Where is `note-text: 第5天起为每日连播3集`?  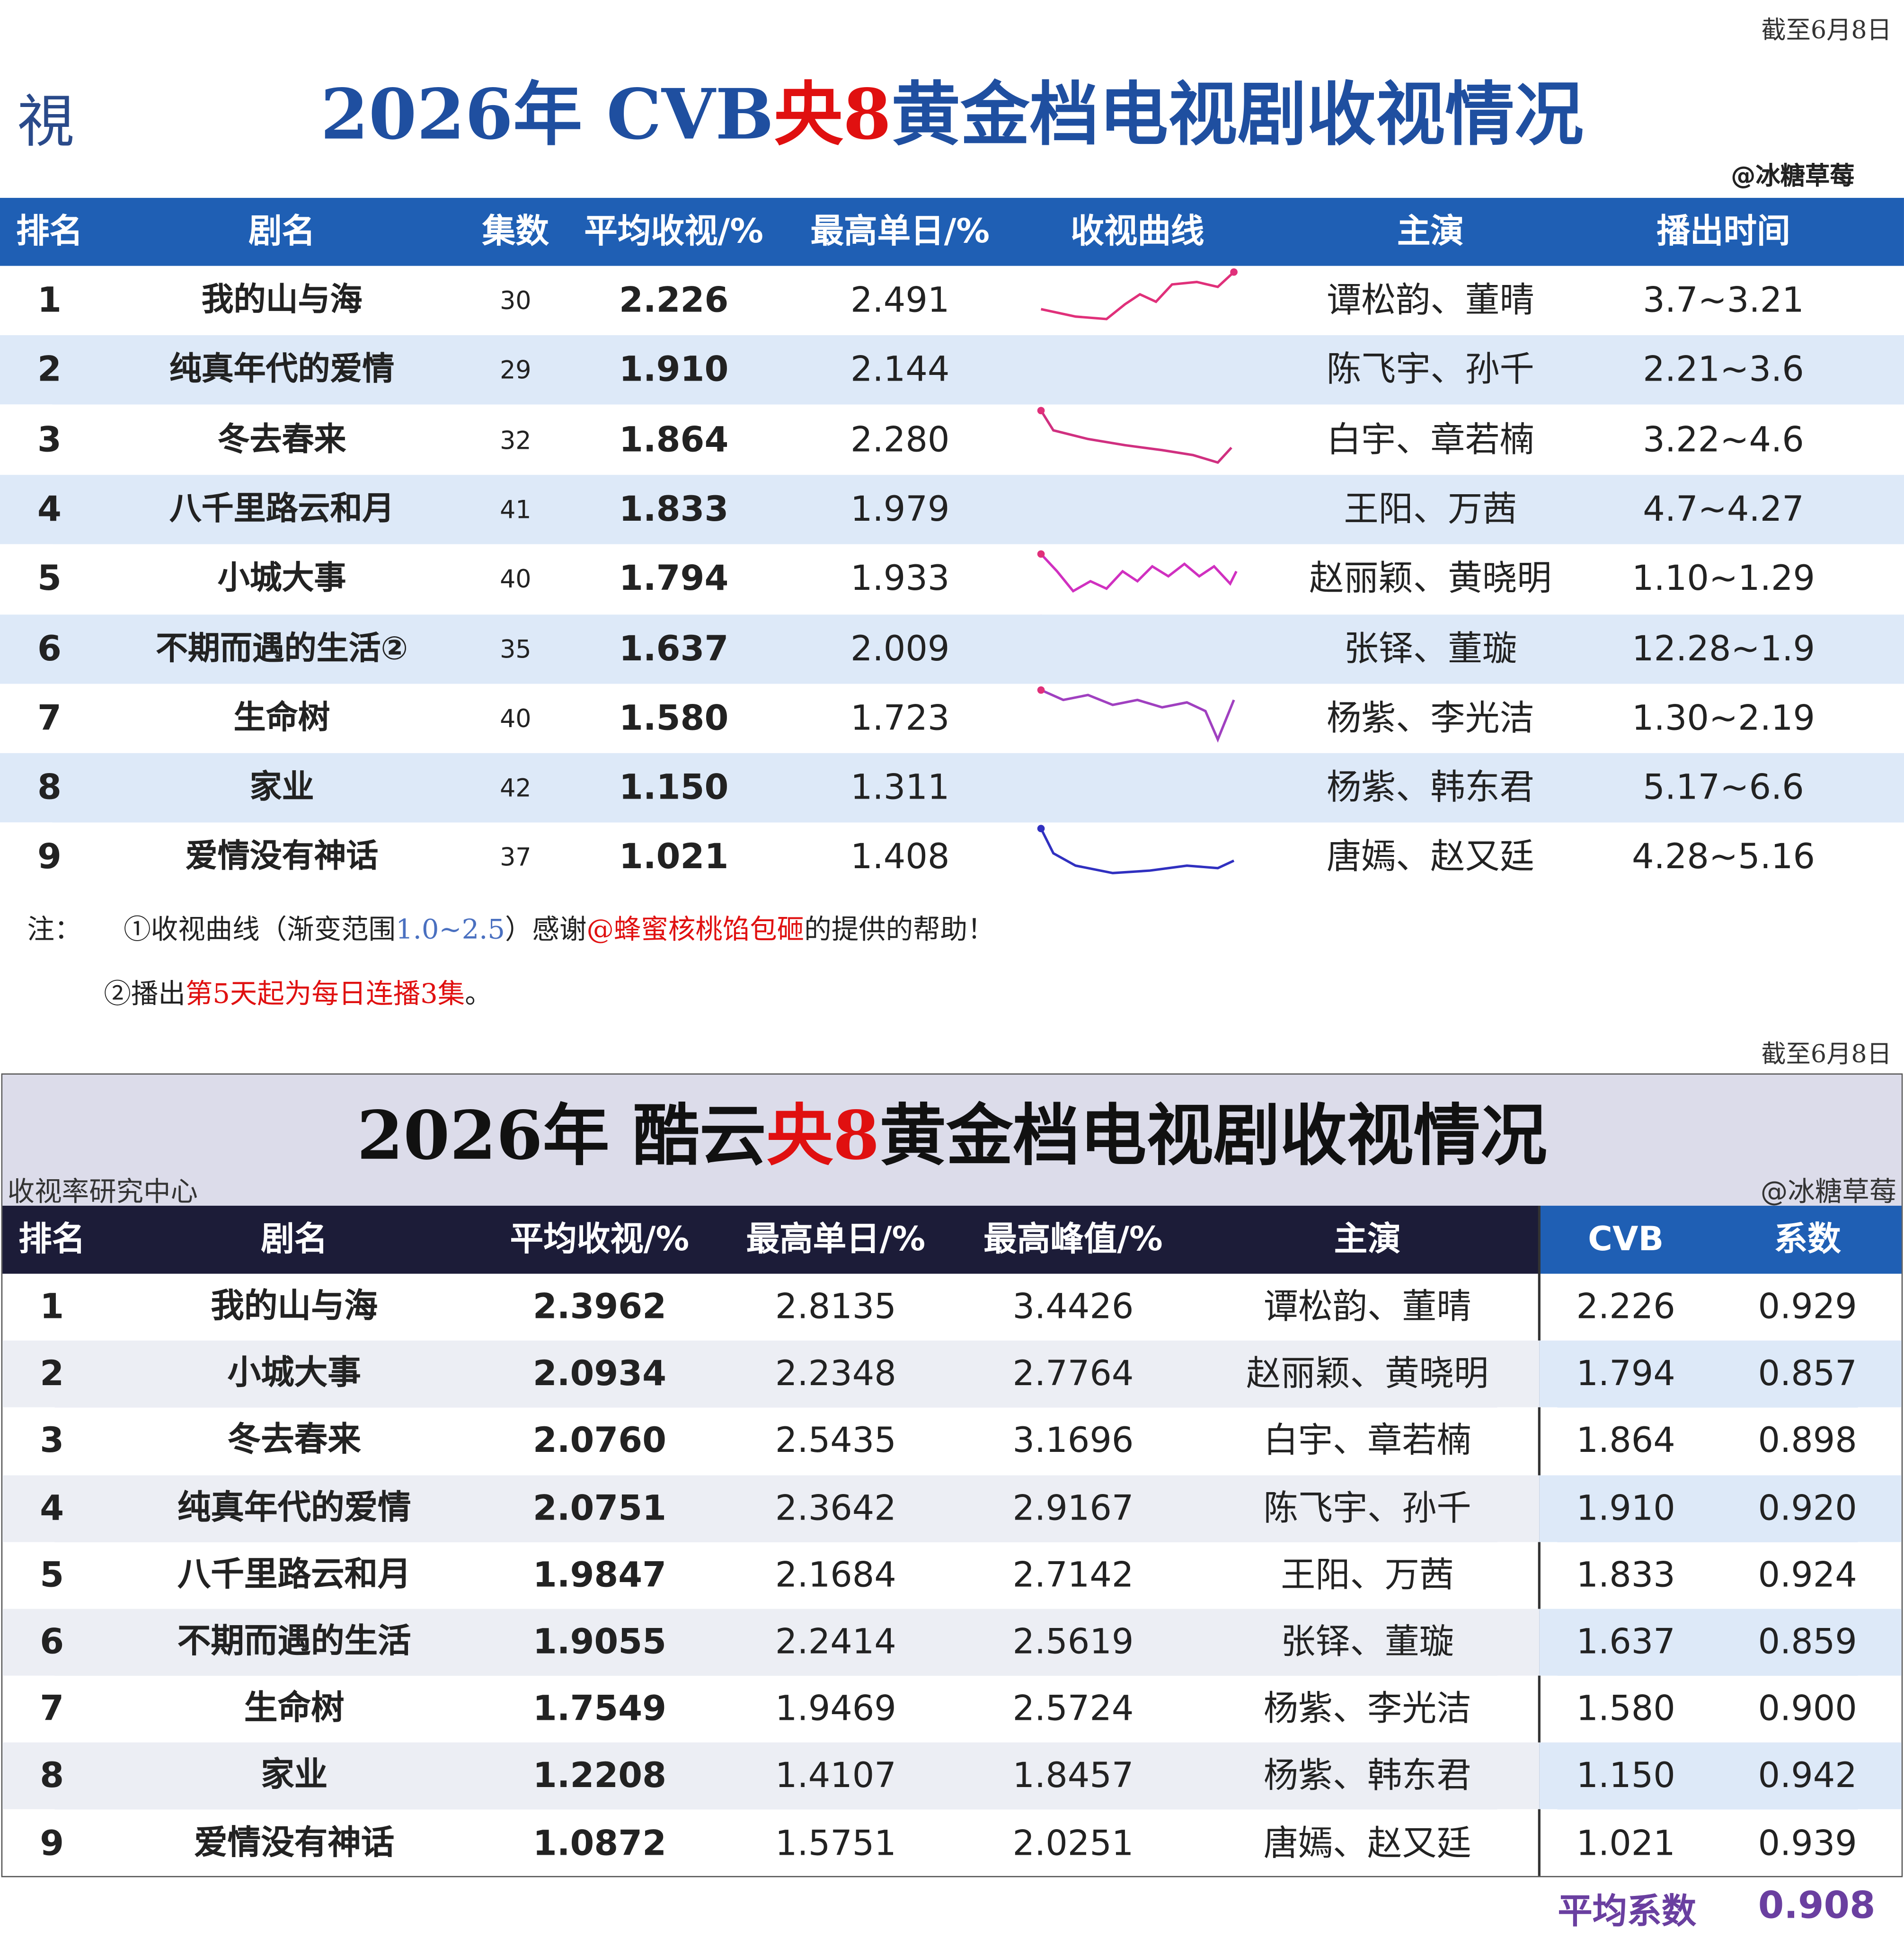 note-text: 第5天起为每日连播3集 is located at coordinates (325, 995).